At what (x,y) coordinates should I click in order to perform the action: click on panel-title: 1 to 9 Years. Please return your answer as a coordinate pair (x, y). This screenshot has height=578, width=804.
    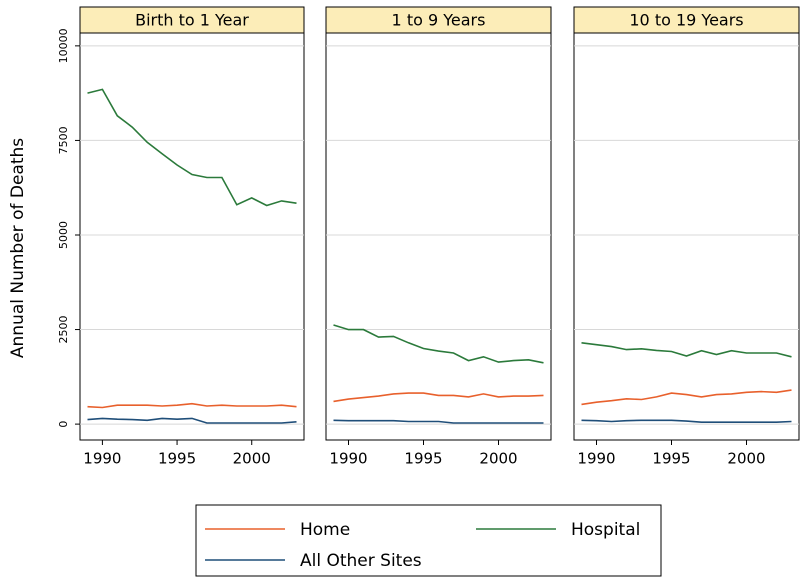
    Looking at the image, I should click on (439, 20).